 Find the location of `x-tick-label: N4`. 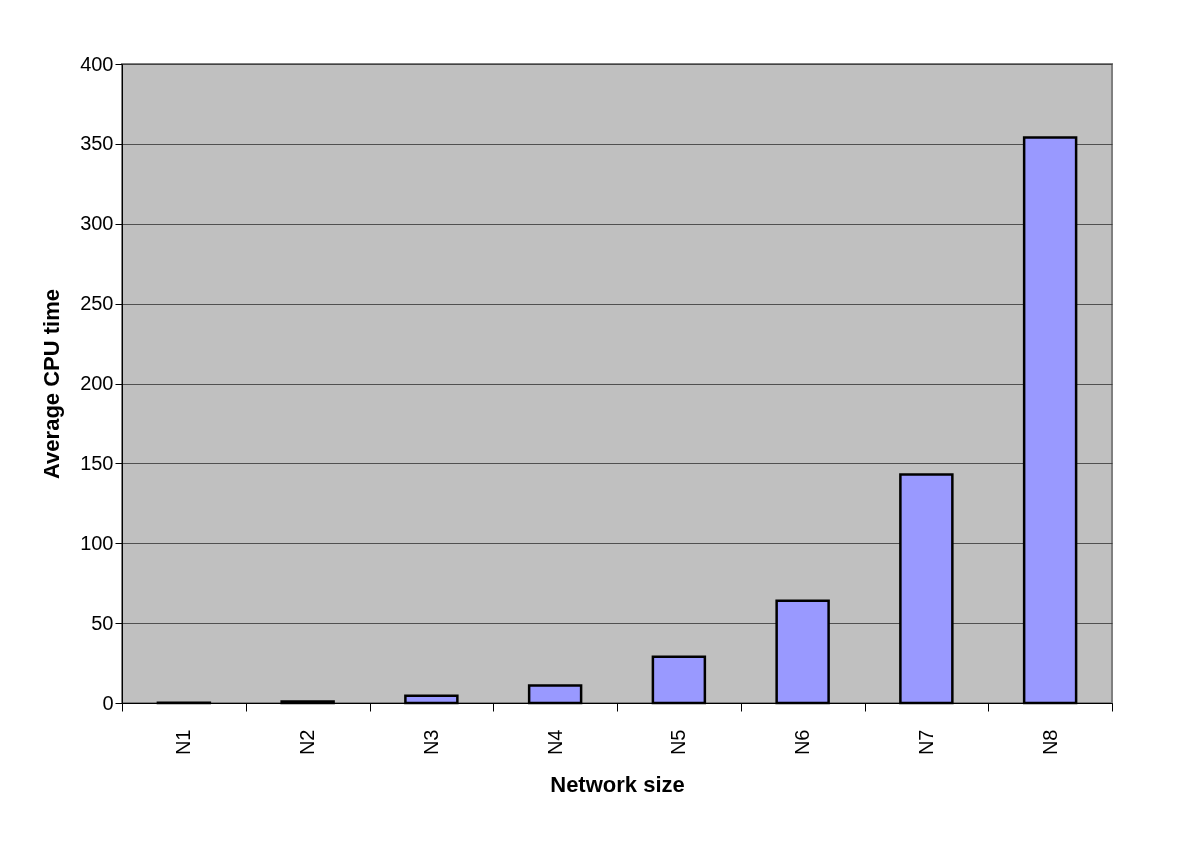

x-tick-label: N4 is located at coordinates (554, 742).